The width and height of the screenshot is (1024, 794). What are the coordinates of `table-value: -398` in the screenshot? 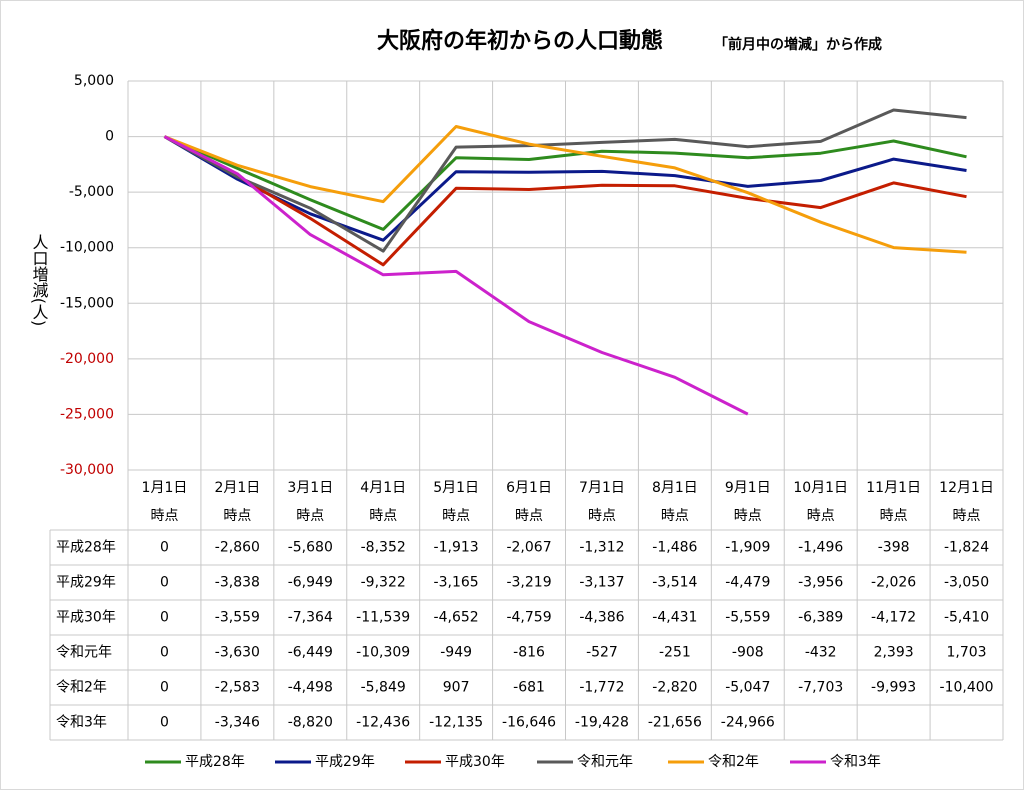 It's located at (894, 548).